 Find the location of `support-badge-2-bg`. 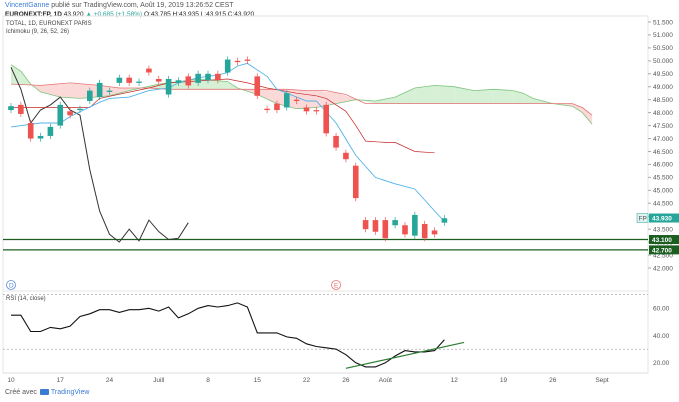

support-badge-2-bg is located at coordinates (664, 250).